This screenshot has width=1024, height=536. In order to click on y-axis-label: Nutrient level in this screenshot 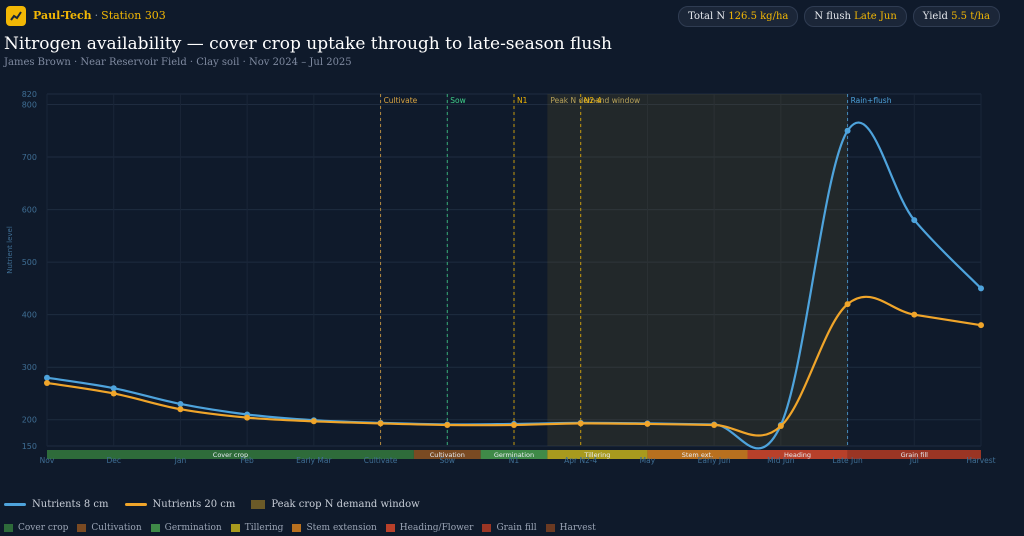, I will do `click(10, 250)`.